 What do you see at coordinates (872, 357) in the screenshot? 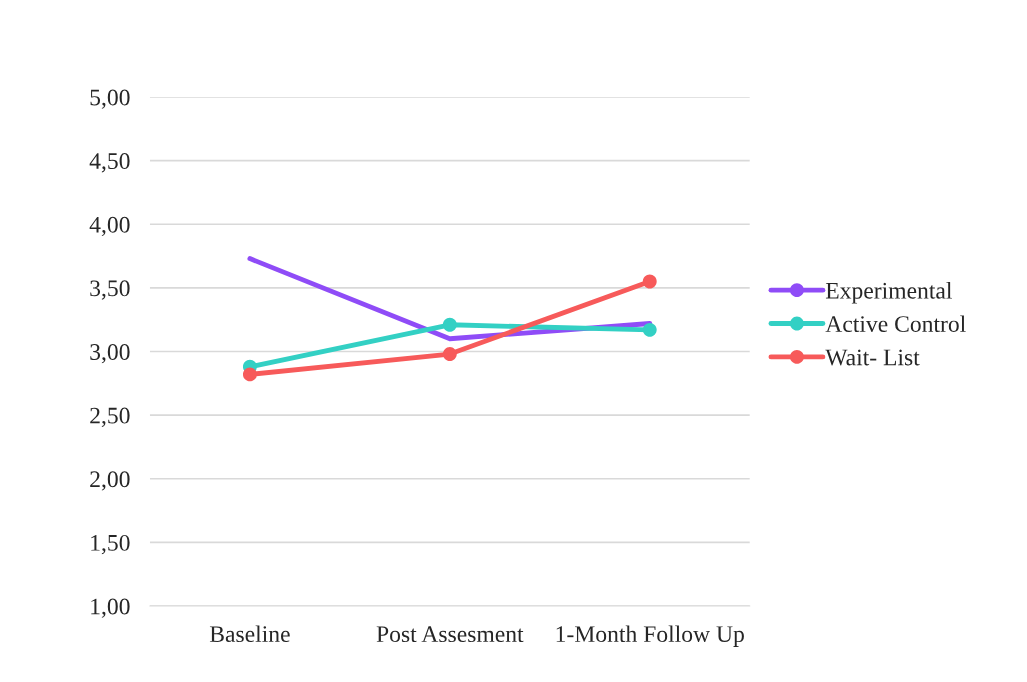
I see `legend-label: Wait- List` at bounding box center [872, 357].